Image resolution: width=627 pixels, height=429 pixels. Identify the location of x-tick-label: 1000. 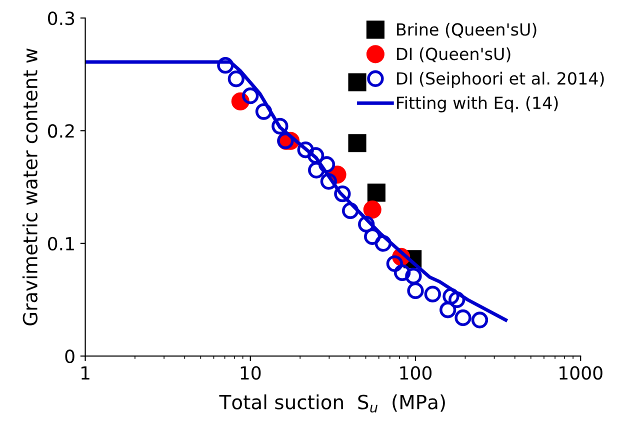
(581, 373).